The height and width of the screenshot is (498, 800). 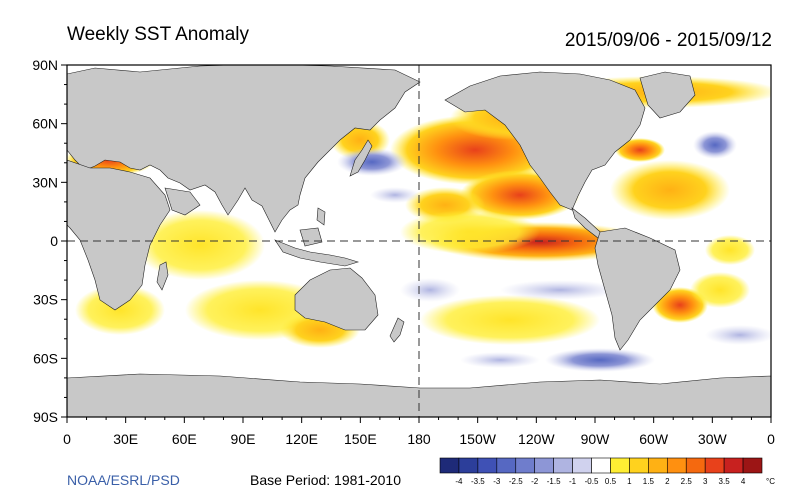 What do you see at coordinates (516, 481) in the screenshot?
I see `colorbar-label: -2.5` at bounding box center [516, 481].